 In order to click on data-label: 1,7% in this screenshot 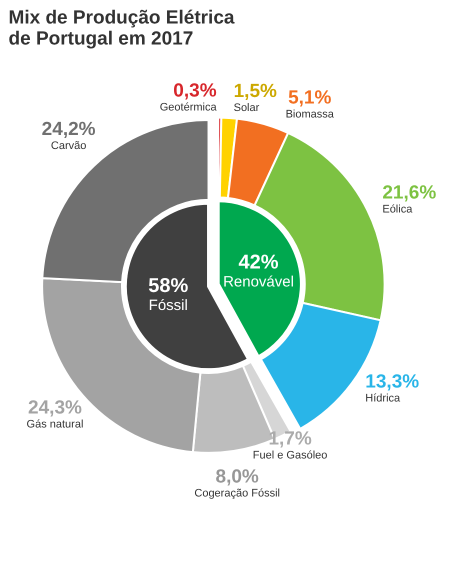, I will do `click(290, 439)`.